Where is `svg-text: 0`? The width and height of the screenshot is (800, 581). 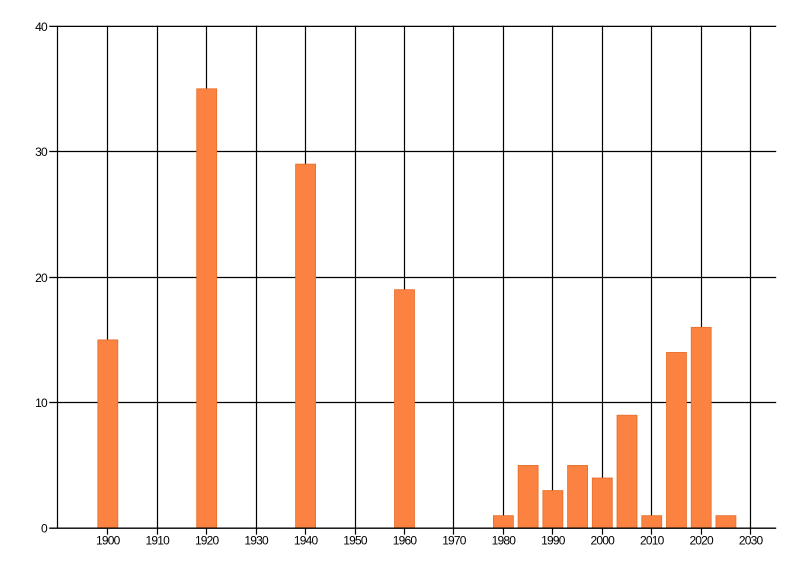
svg-text: 0 is located at coordinates (44, 529).